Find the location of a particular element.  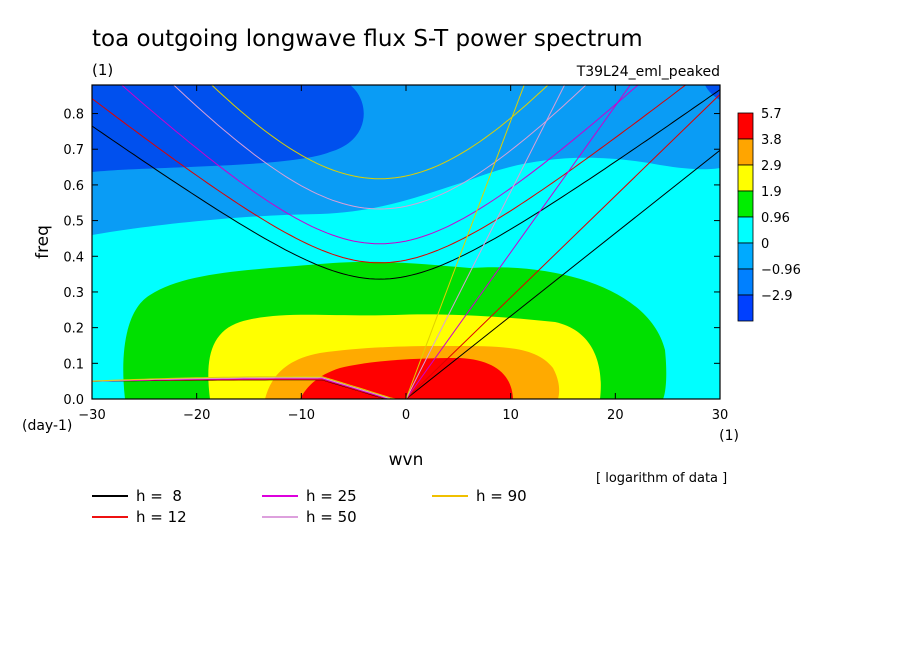

legend-label: h = 90 is located at coordinates (501, 496).